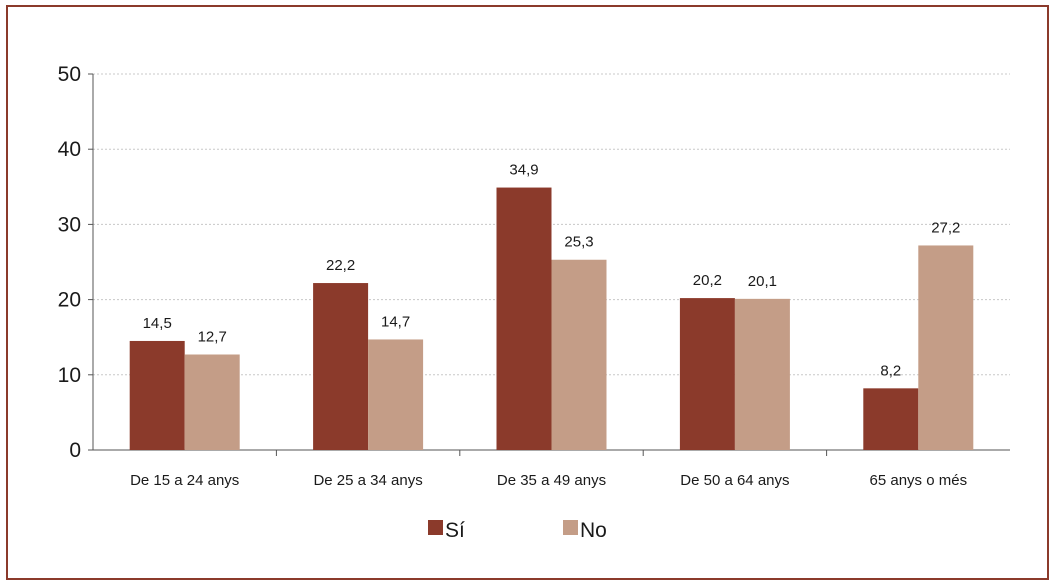  What do you see at coordinates (395, 321) in the screenshot?
I see `data-label: 14,7` at bounding box center [395, 321].